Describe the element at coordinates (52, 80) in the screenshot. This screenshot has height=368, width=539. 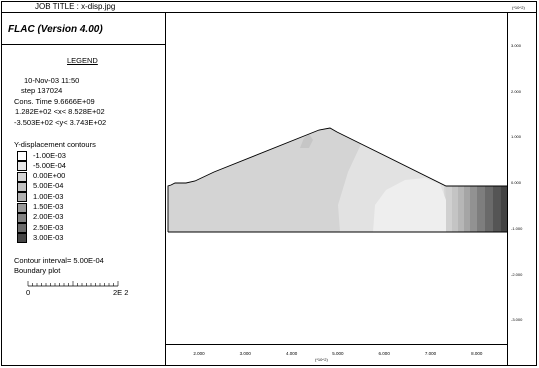
I see `info-date: 10-Nov-03 11:50` at that location.